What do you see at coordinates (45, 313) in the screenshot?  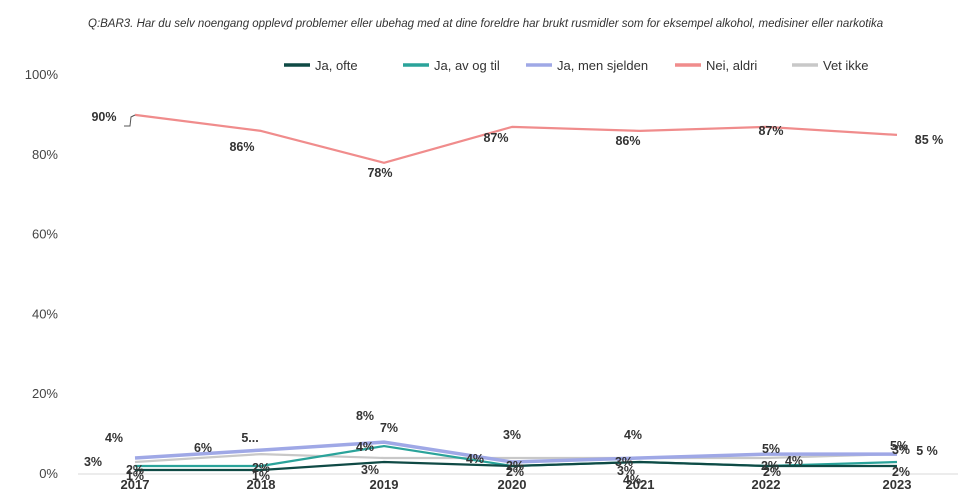 I see `y-tick-label: 40%` at bounding box center [45, 313].